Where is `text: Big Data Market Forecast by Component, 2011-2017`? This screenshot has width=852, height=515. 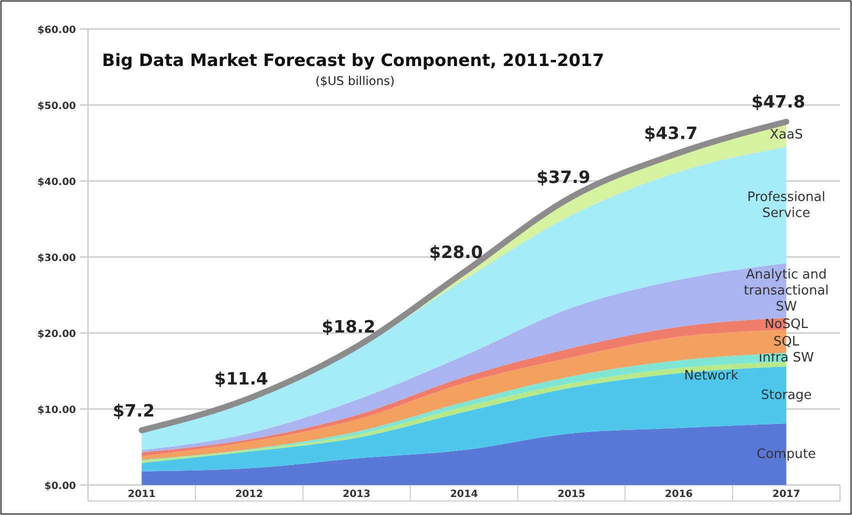
text: Big Data Market Forecast by Component, 2011-2017 is located at coordinates (353, 61).